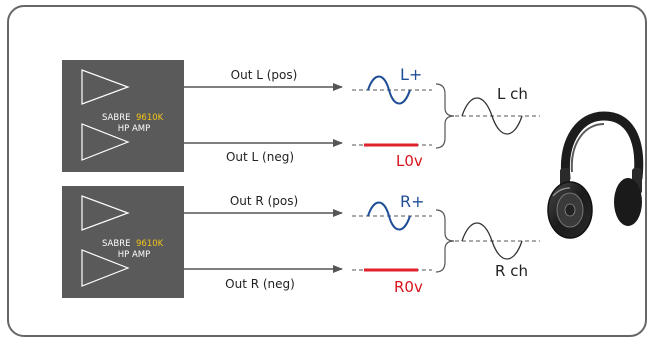 The width and height of the screenshot is (654, 347). What do you see at coordinates (412, 201) in the screenshot?
I see `label-r-plus: R+` at bounding box center [412, 201].